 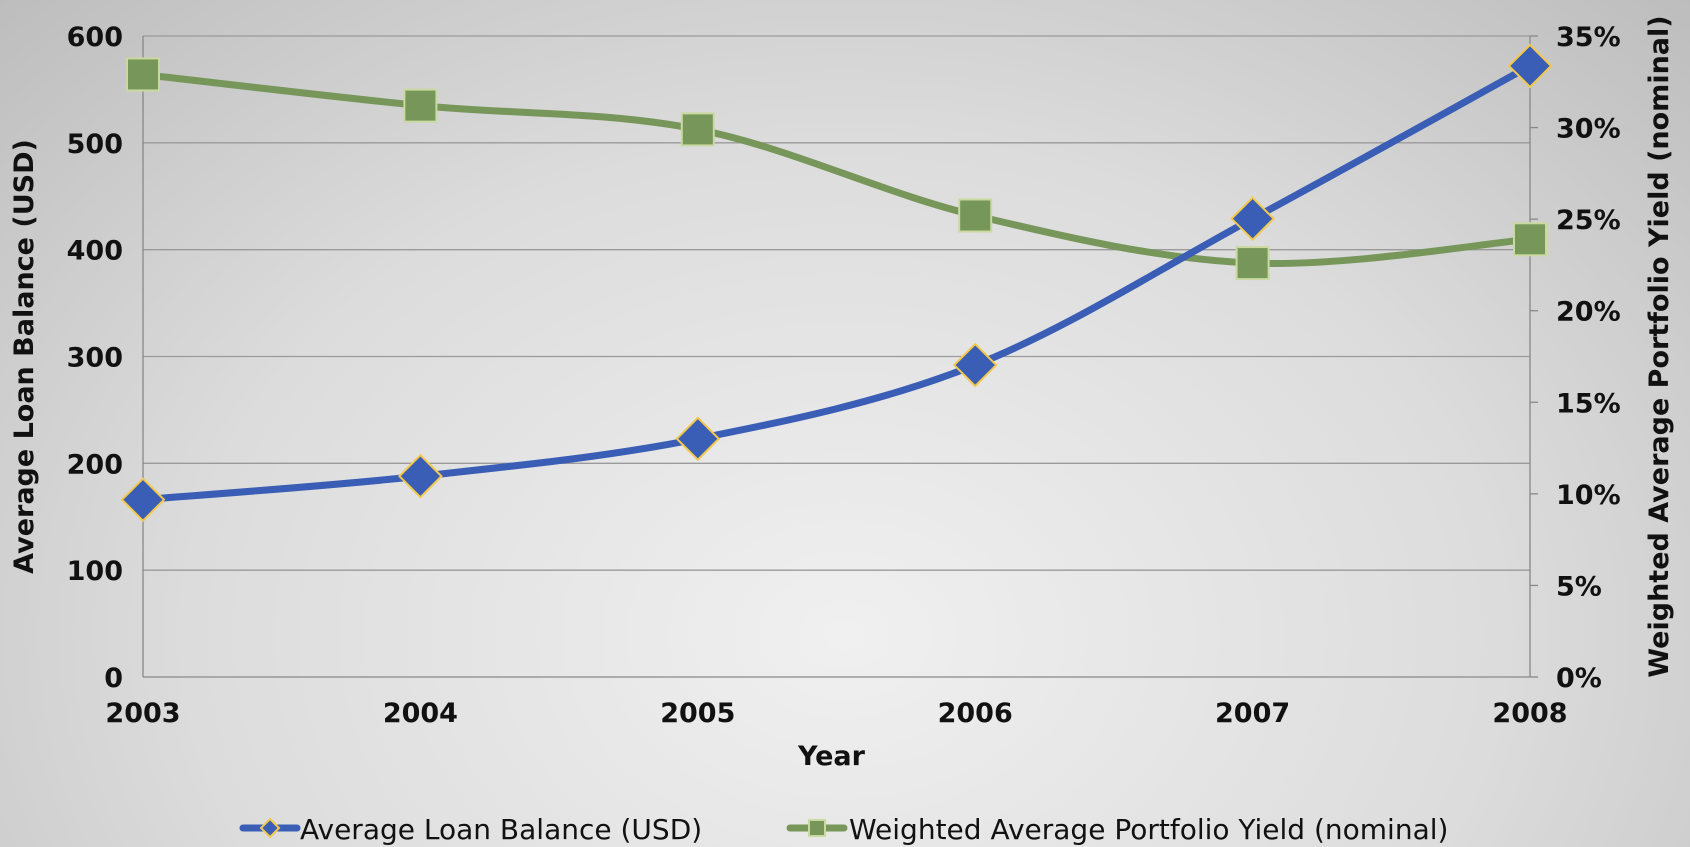 I want to click on x-tick-label: 2008, so click(x=1529, y=713).